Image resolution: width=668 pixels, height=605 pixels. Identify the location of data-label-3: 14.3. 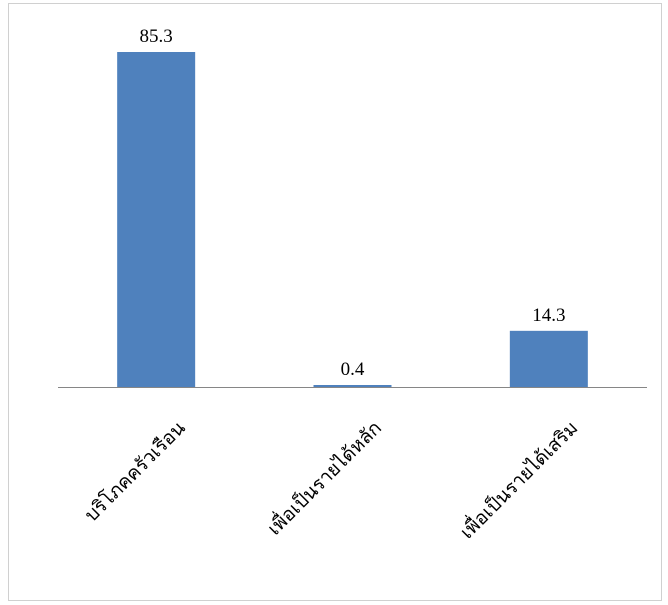
(548, 315).